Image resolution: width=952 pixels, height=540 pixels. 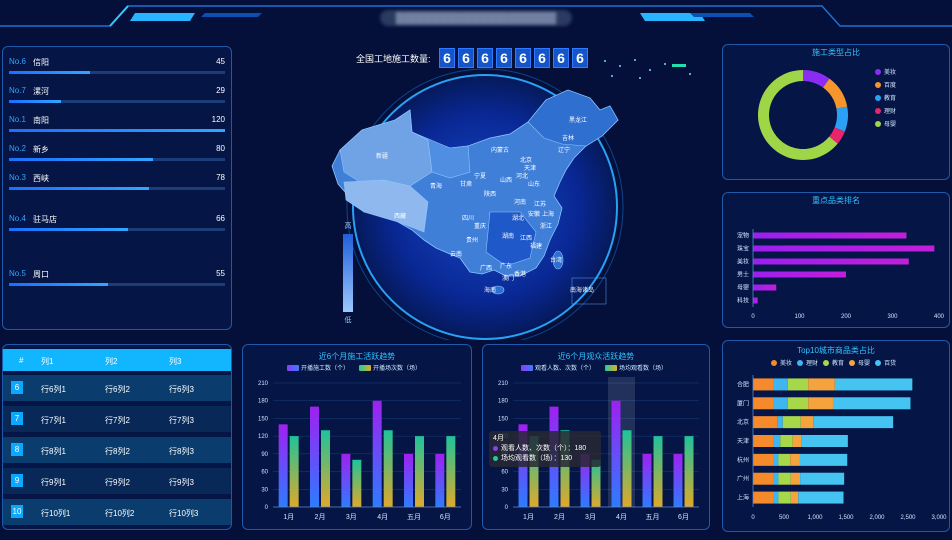 What do you see at coordinates (17, 480) in the screenshot?
I see `row-index: 9` at bounding box center [17, 480].